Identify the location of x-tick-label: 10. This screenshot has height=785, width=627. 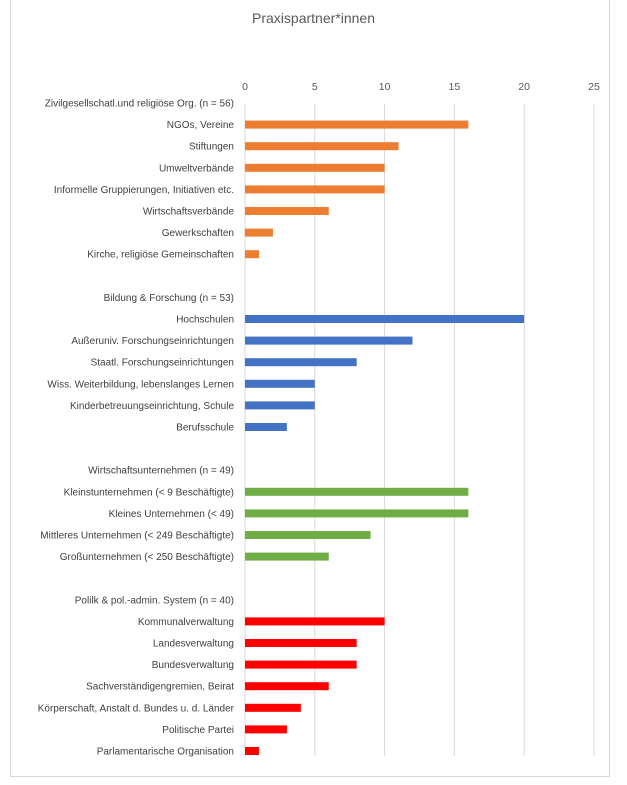
(385, 87).